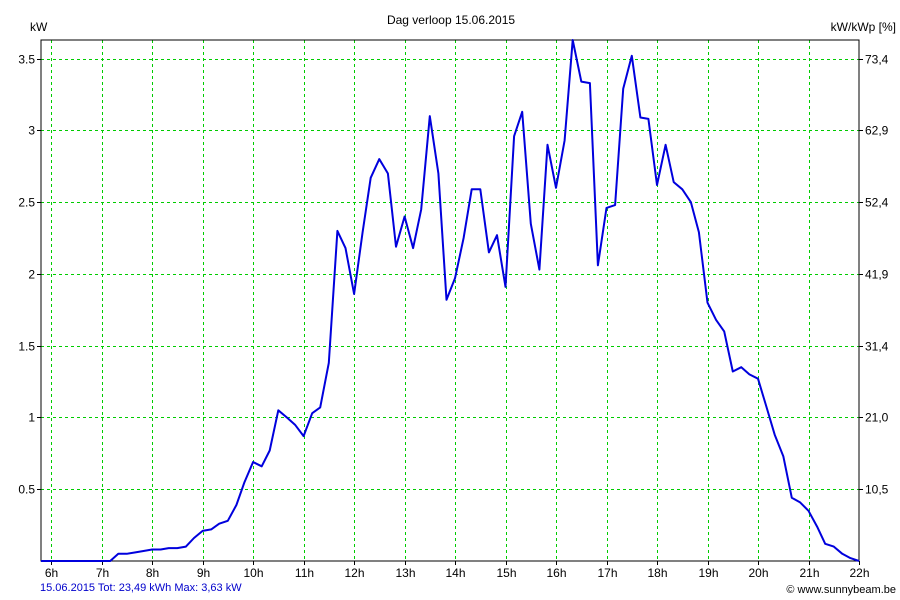 The image size is (900, 600). Describe the element at coordinates (405, 573) in the screenshot. I see `x-tick-label: 13h` at that location.